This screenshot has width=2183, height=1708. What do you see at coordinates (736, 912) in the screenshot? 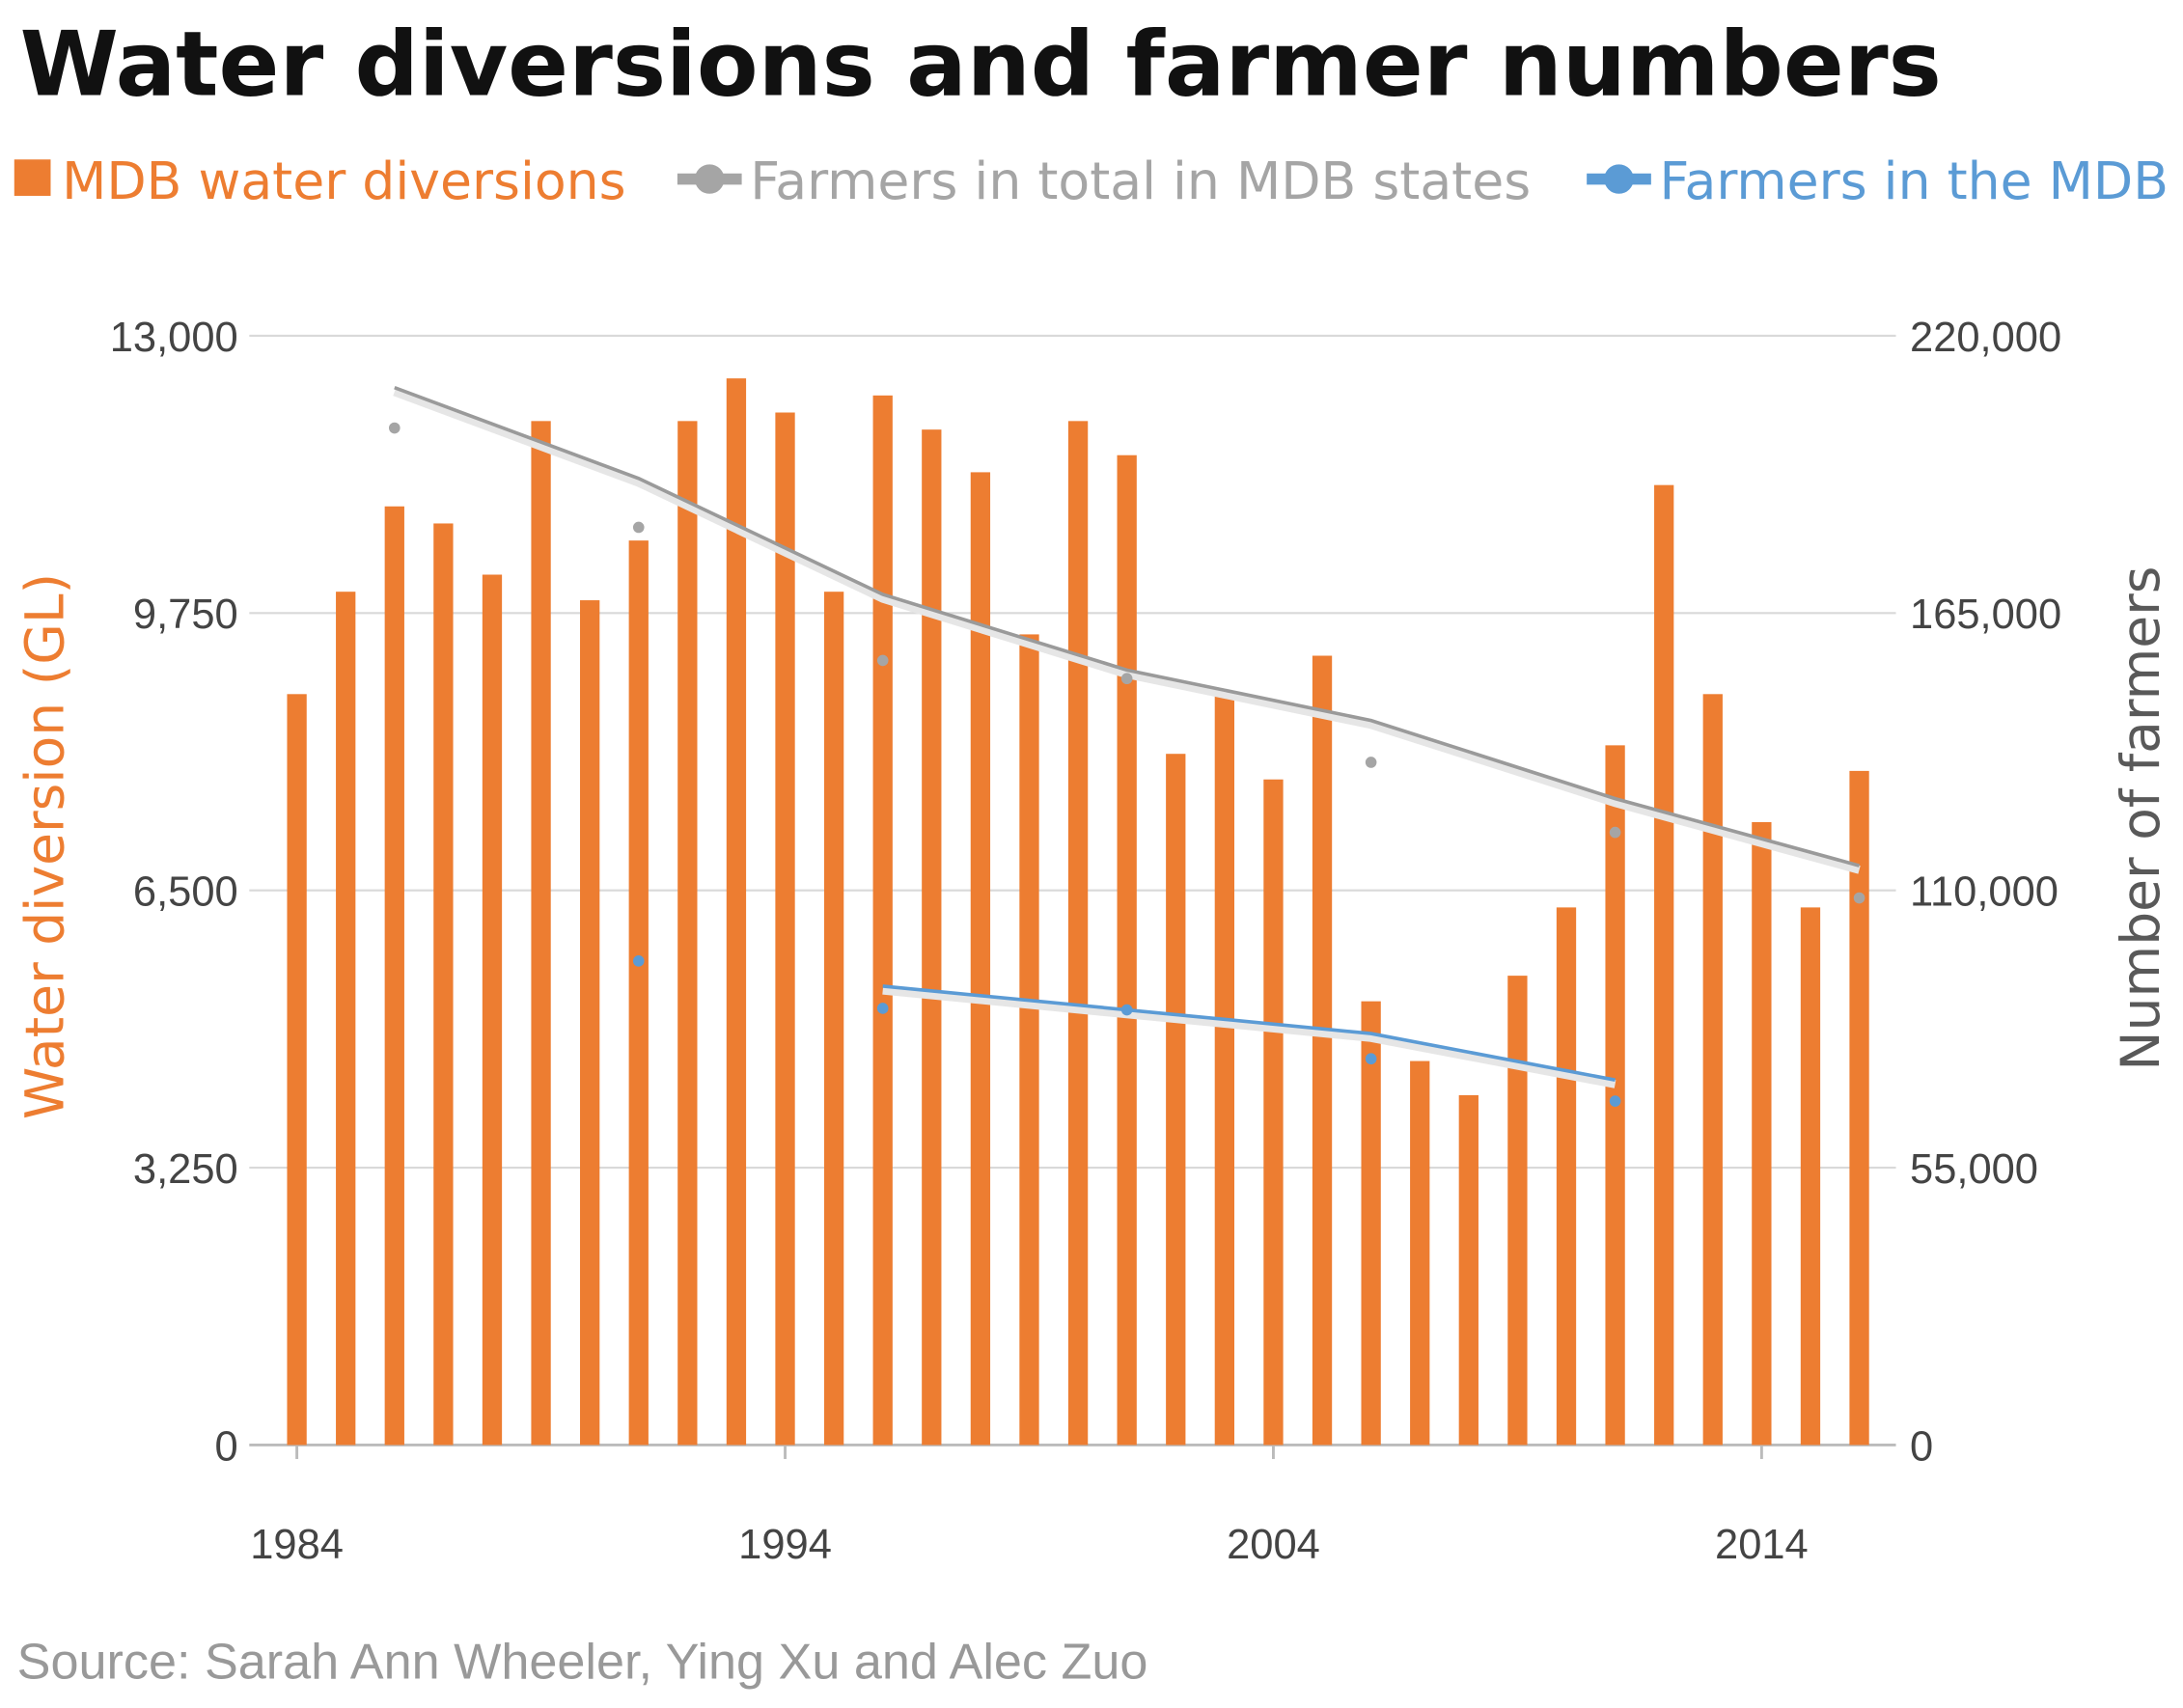
I see `bar-1993` at bounding box center [736, 912].